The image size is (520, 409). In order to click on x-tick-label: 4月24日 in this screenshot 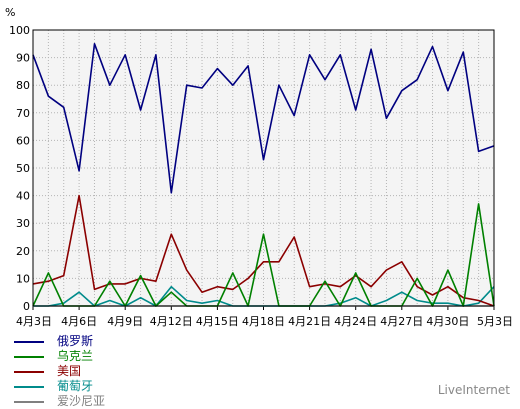, I will do `click(355, 321)`.